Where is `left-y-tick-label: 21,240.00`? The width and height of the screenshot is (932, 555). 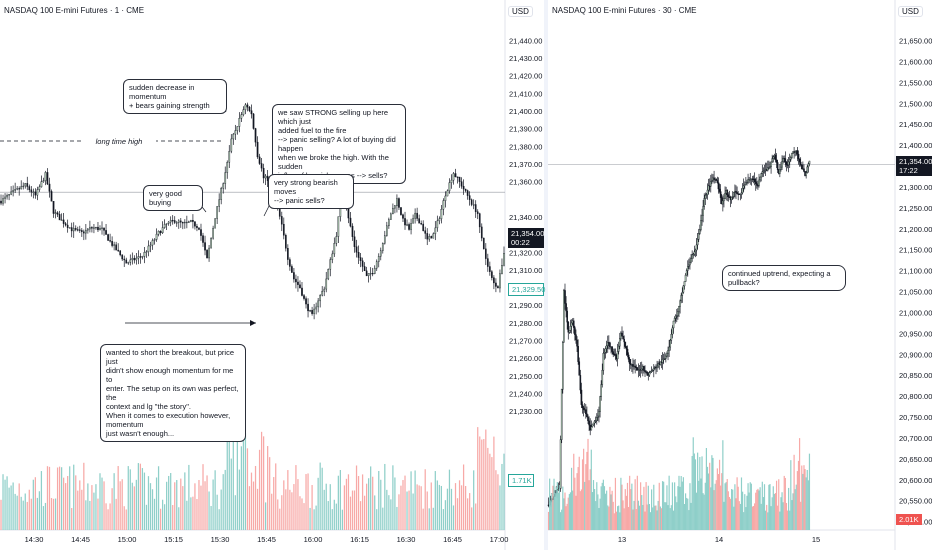
left-y-tick-label: 21,240.00 is located at coordinates (525, 394).